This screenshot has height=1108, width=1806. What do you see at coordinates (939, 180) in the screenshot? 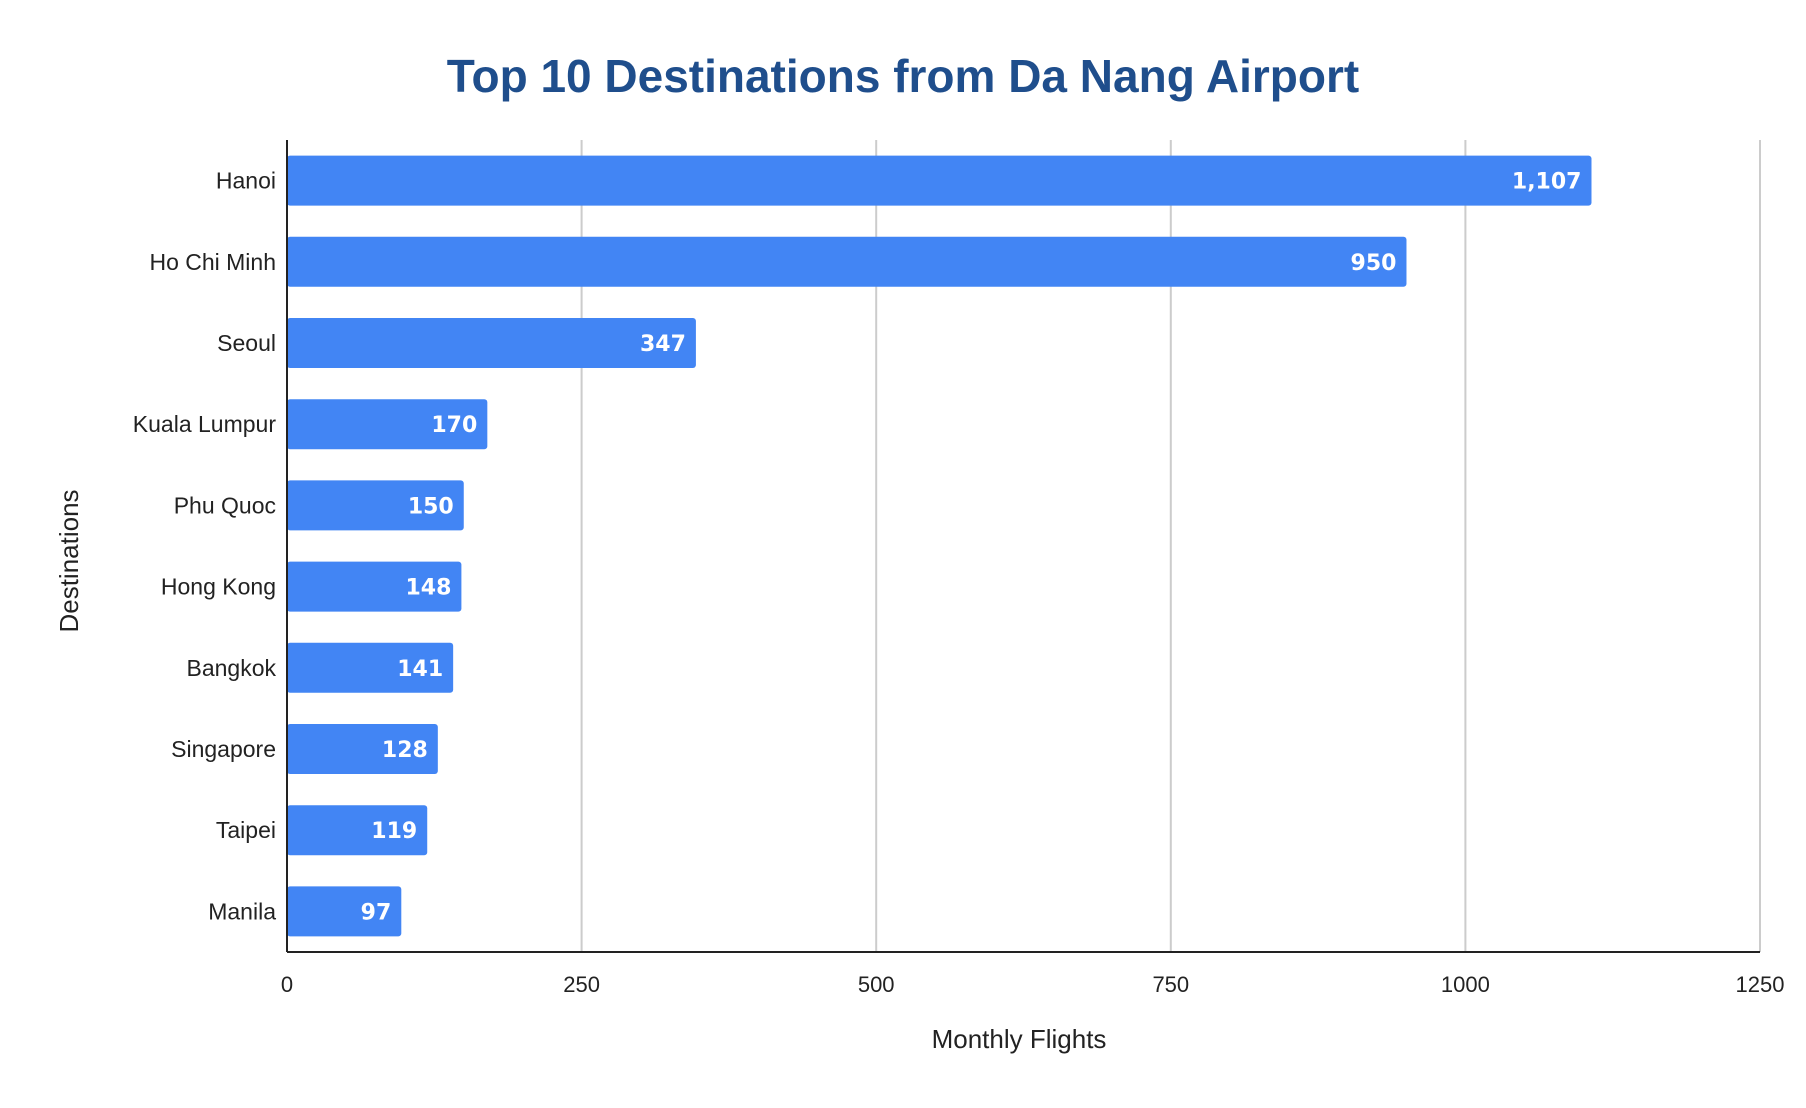
I see `bar-hanoi` at bounding box center [939, 180].